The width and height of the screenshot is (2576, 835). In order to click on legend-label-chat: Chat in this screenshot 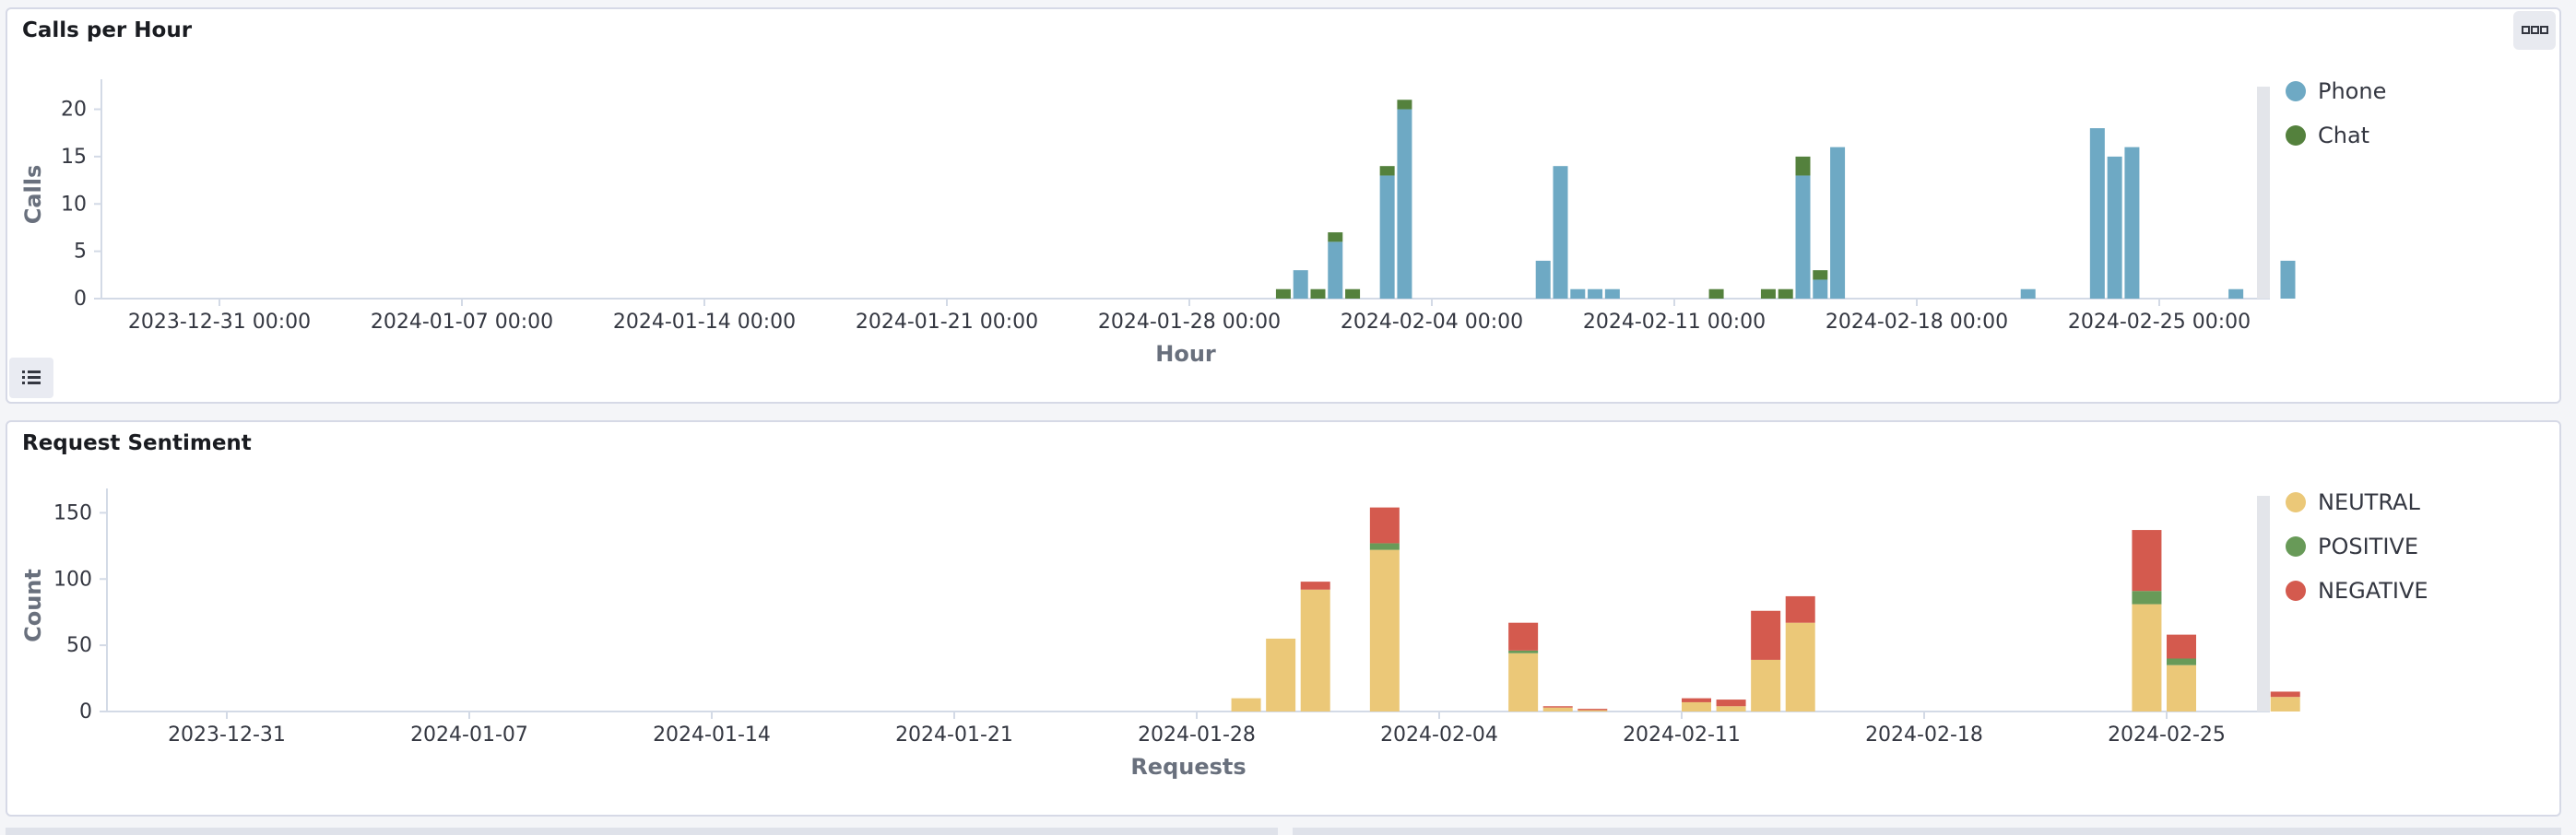, I will do `click(2343, 136)`.